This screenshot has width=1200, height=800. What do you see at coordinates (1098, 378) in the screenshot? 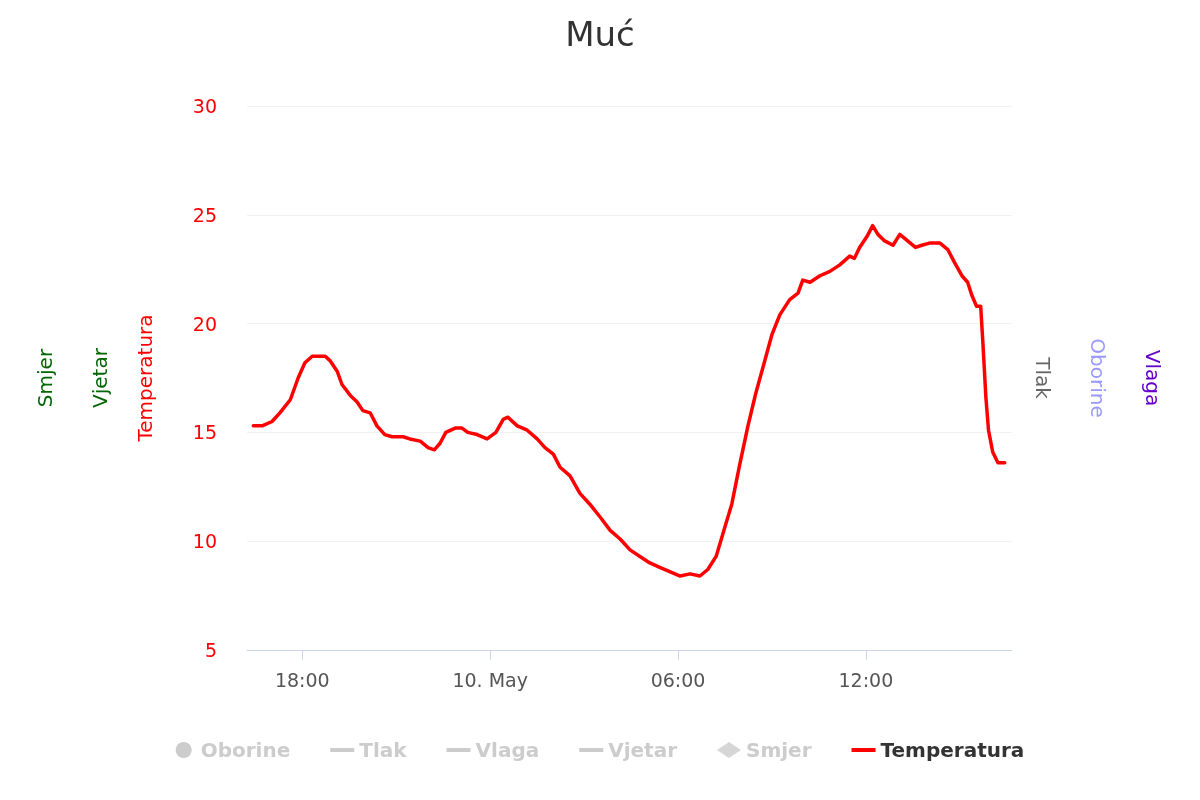
I see `text: Oborine` at bounding box center [1098, 378].